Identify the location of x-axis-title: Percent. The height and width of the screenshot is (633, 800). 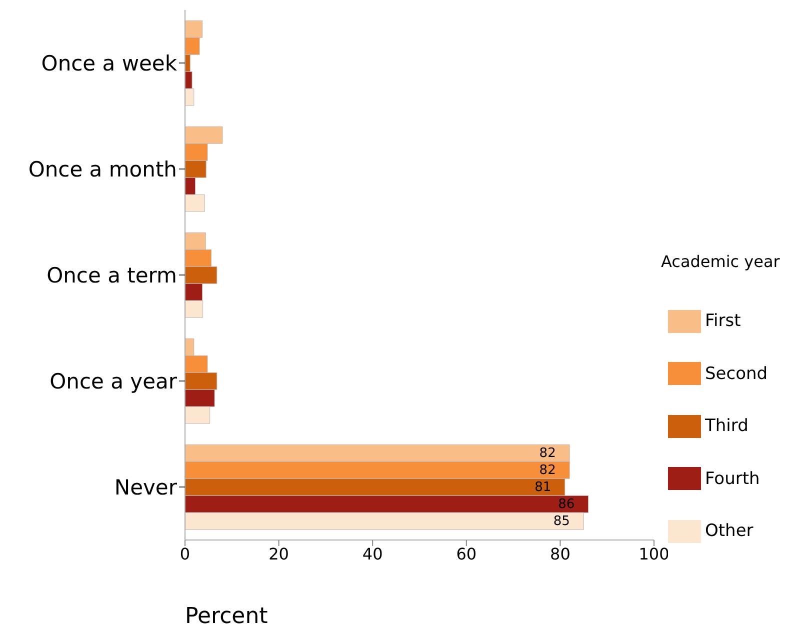
(226, 616).